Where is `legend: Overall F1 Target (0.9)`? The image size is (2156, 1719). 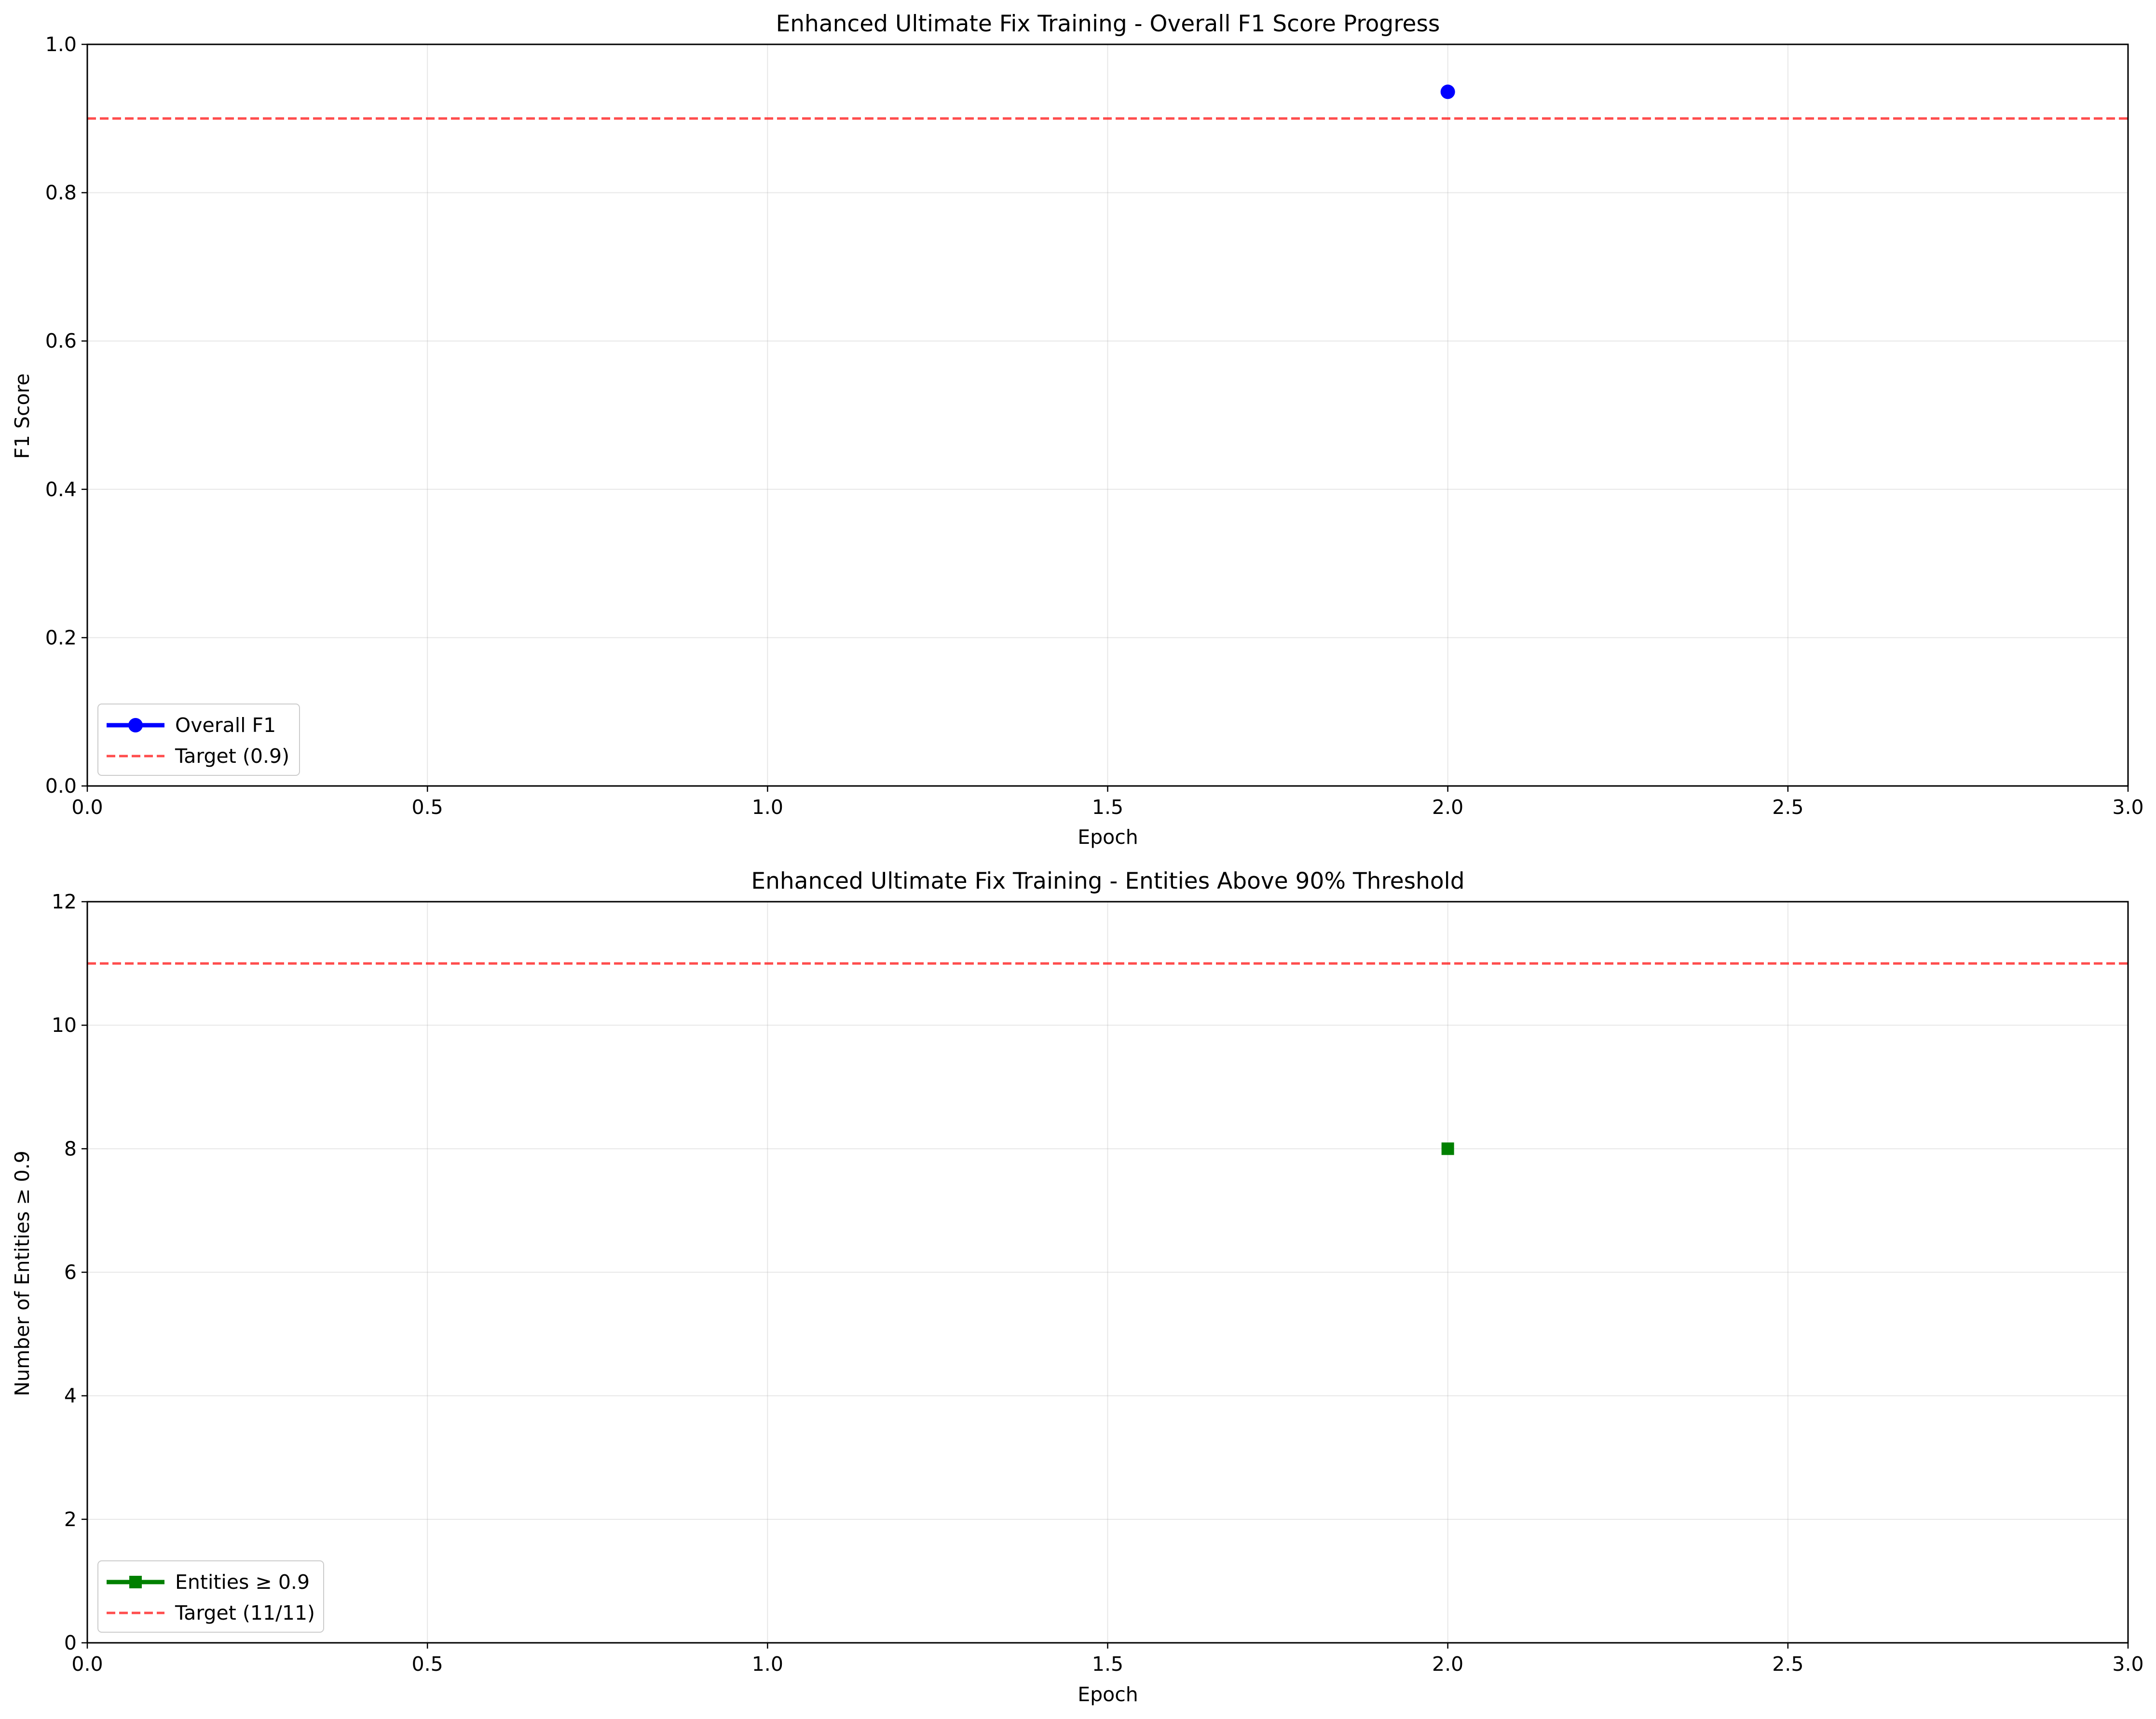 legend: Overall F1 Target (0.9) is located at coordinates (198, 740).